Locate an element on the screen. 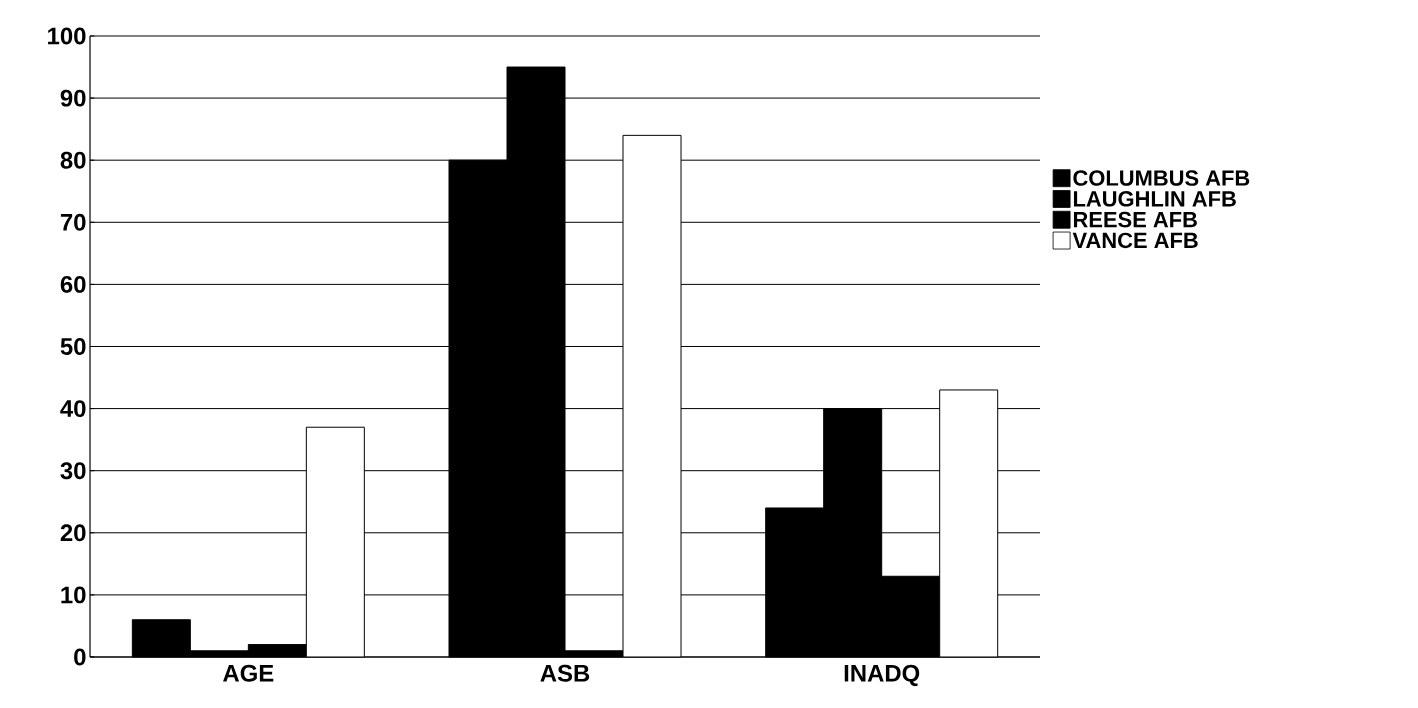 The height and width of the screenshot is (708, 1418). y-tick-label: 10 is located at coordinates (73, 595).